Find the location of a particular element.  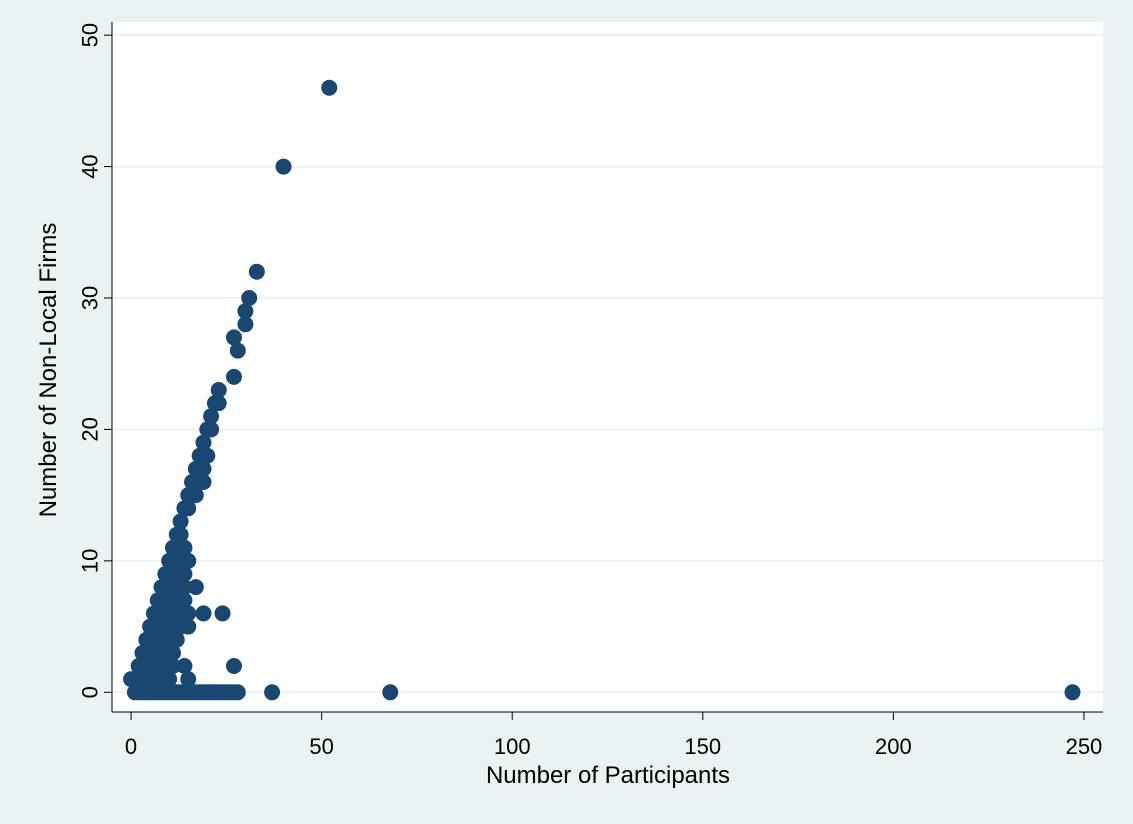

x-tick-label: 0 is located at coordinates (131, 746).